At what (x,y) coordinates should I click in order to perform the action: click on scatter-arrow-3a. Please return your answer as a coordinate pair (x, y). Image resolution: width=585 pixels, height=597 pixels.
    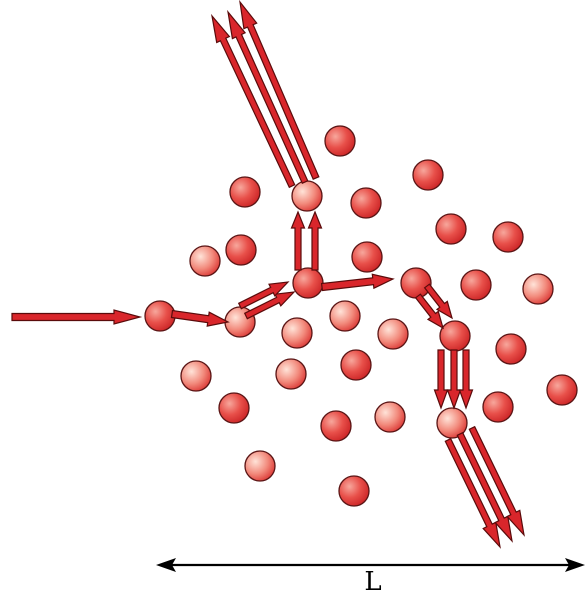
    Looking at the image, I should click on (298, 240).